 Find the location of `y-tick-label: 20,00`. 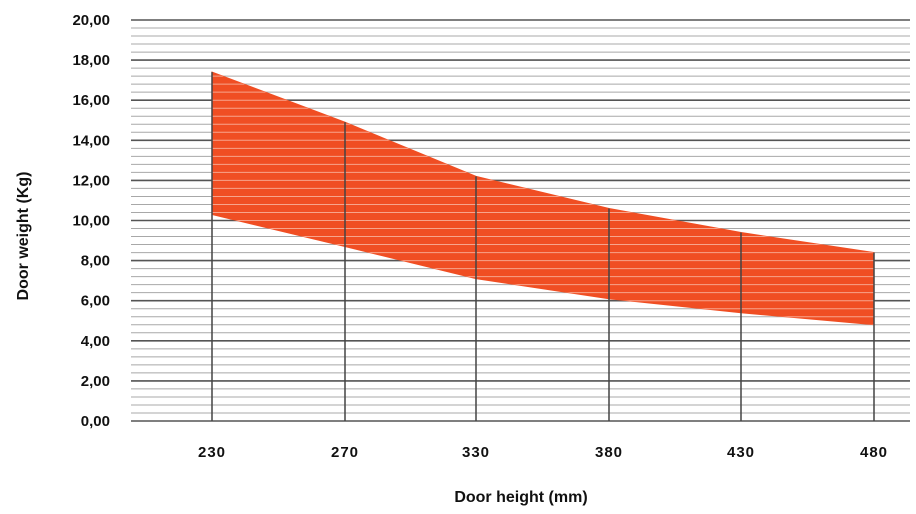

y-tick-label: 20,00 is located at coordinates (91, 20).